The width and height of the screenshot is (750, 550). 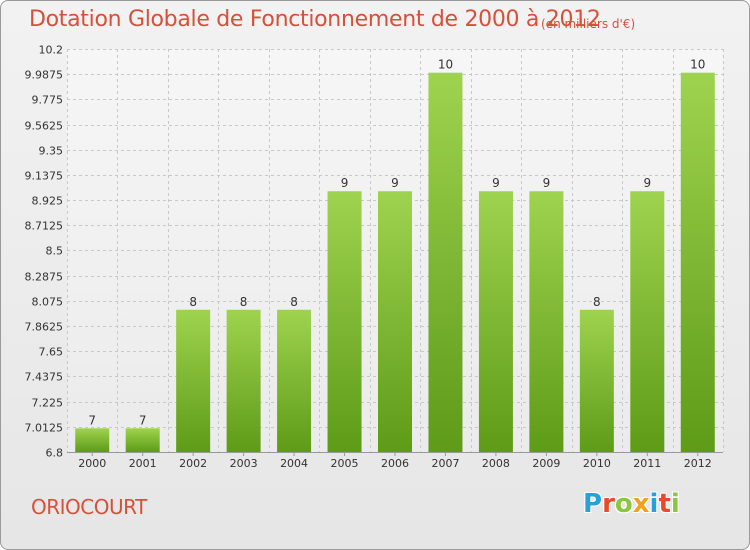 I want to click on logo-letter: t, so click(x=664, y=504).